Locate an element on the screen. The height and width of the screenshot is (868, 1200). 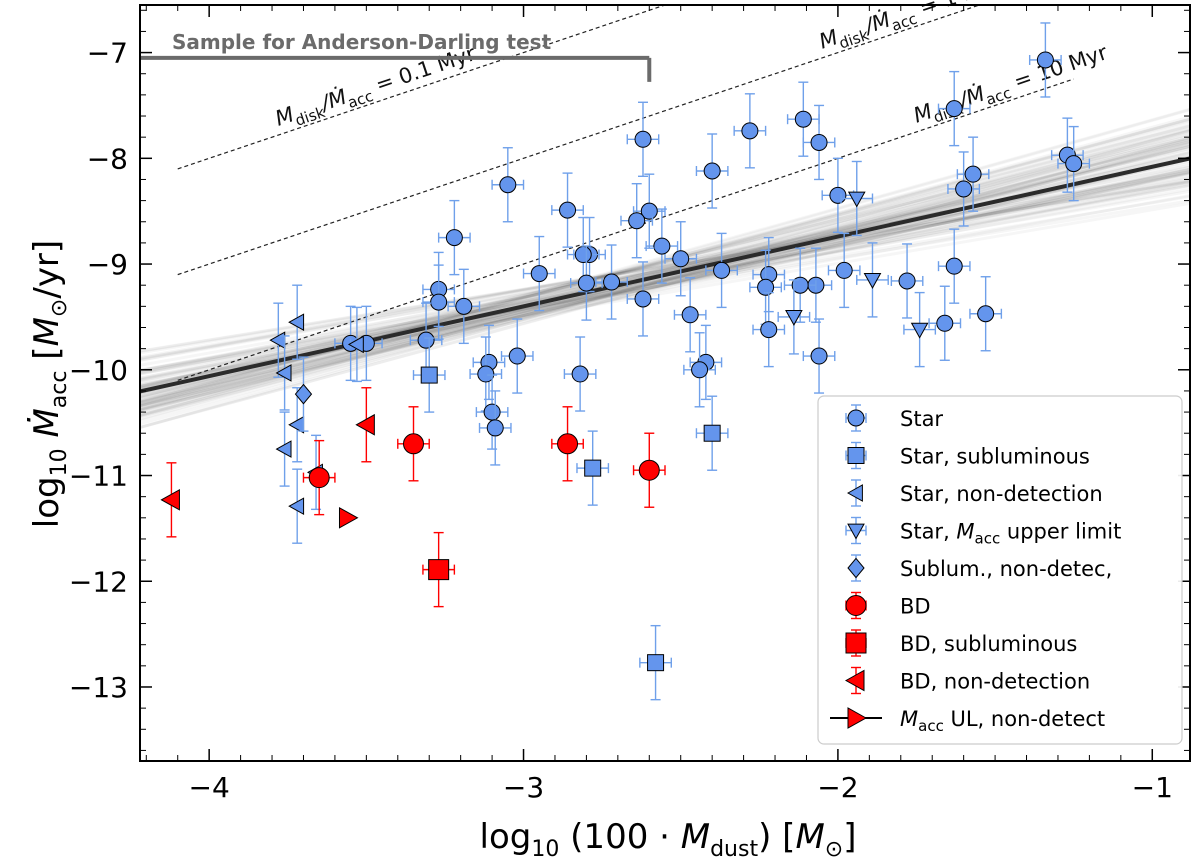
legend-entry: Star, Macc upper limit is located at coordinates (983, 532).